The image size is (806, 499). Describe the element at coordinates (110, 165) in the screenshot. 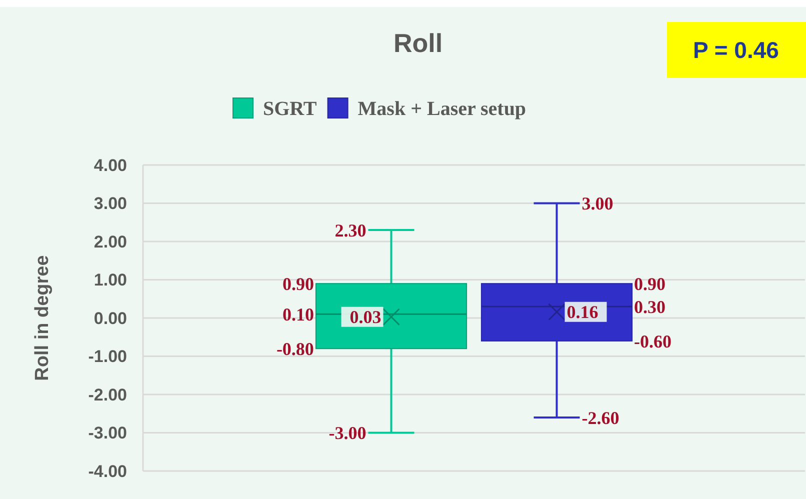

I see `y-tick-label: 4.00` at that location.